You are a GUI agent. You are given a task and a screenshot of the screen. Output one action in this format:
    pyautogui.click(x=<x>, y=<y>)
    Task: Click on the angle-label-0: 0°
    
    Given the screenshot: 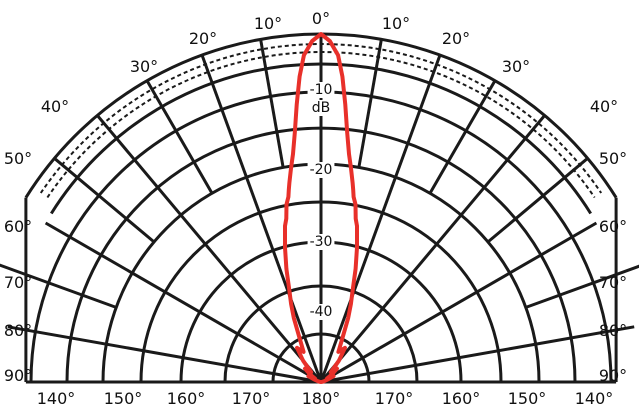 What is the action you would take?
    pyautogui.click(x=321, y=18)
    